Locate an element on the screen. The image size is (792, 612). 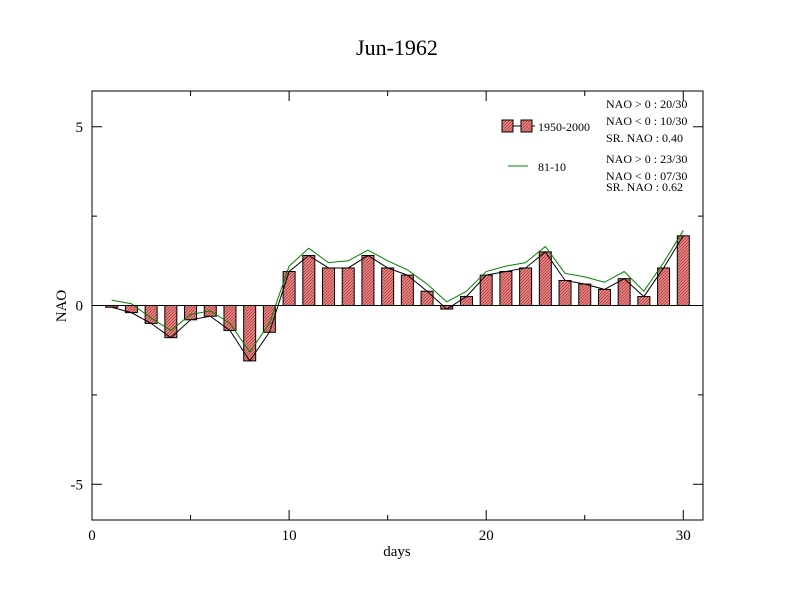
x-axis-label: days is located at coordinates (397, 552).